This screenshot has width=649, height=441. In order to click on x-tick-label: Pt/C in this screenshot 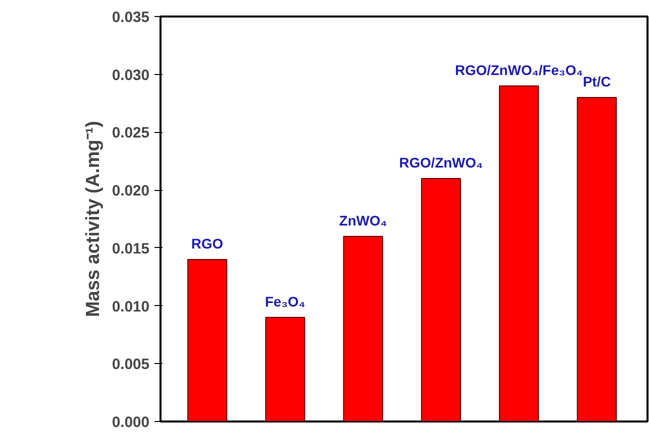, I will do `click(596, 82)`.